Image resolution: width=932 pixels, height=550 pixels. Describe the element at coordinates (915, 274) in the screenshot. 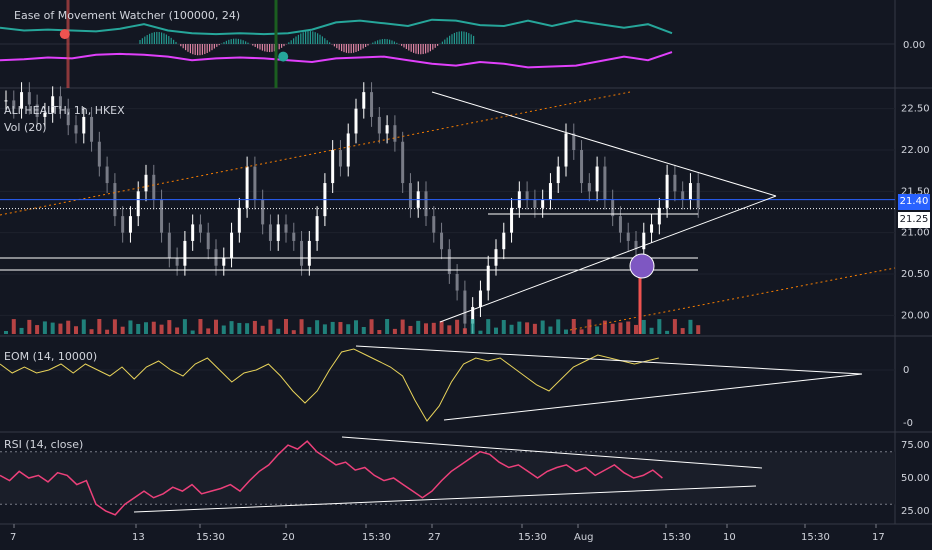

I see `price-tick-label: 20.50` at that location.